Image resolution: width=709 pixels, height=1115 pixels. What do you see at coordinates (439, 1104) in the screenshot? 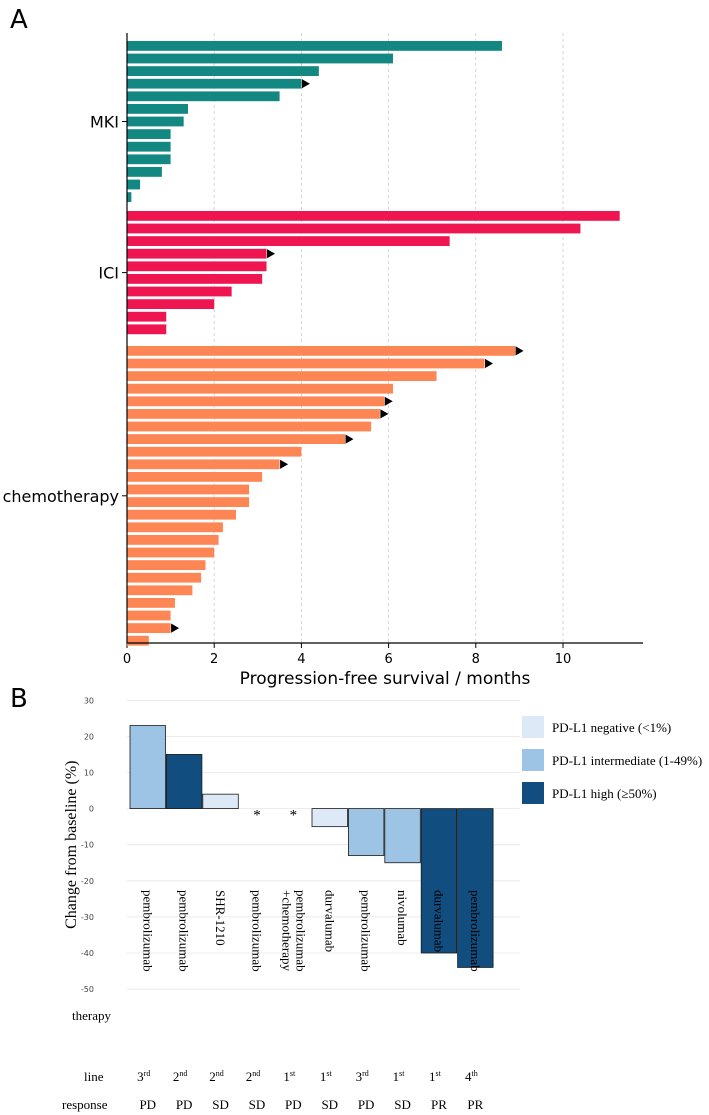
I see `response-label: PR` at bounding box center [439, 1104].